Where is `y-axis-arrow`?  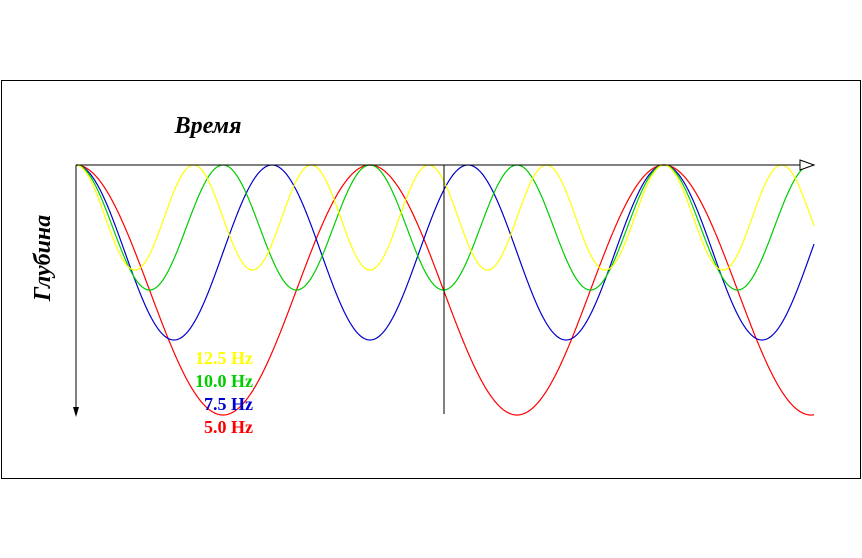 y-axis-arrow is located at coordinates (76, 412).